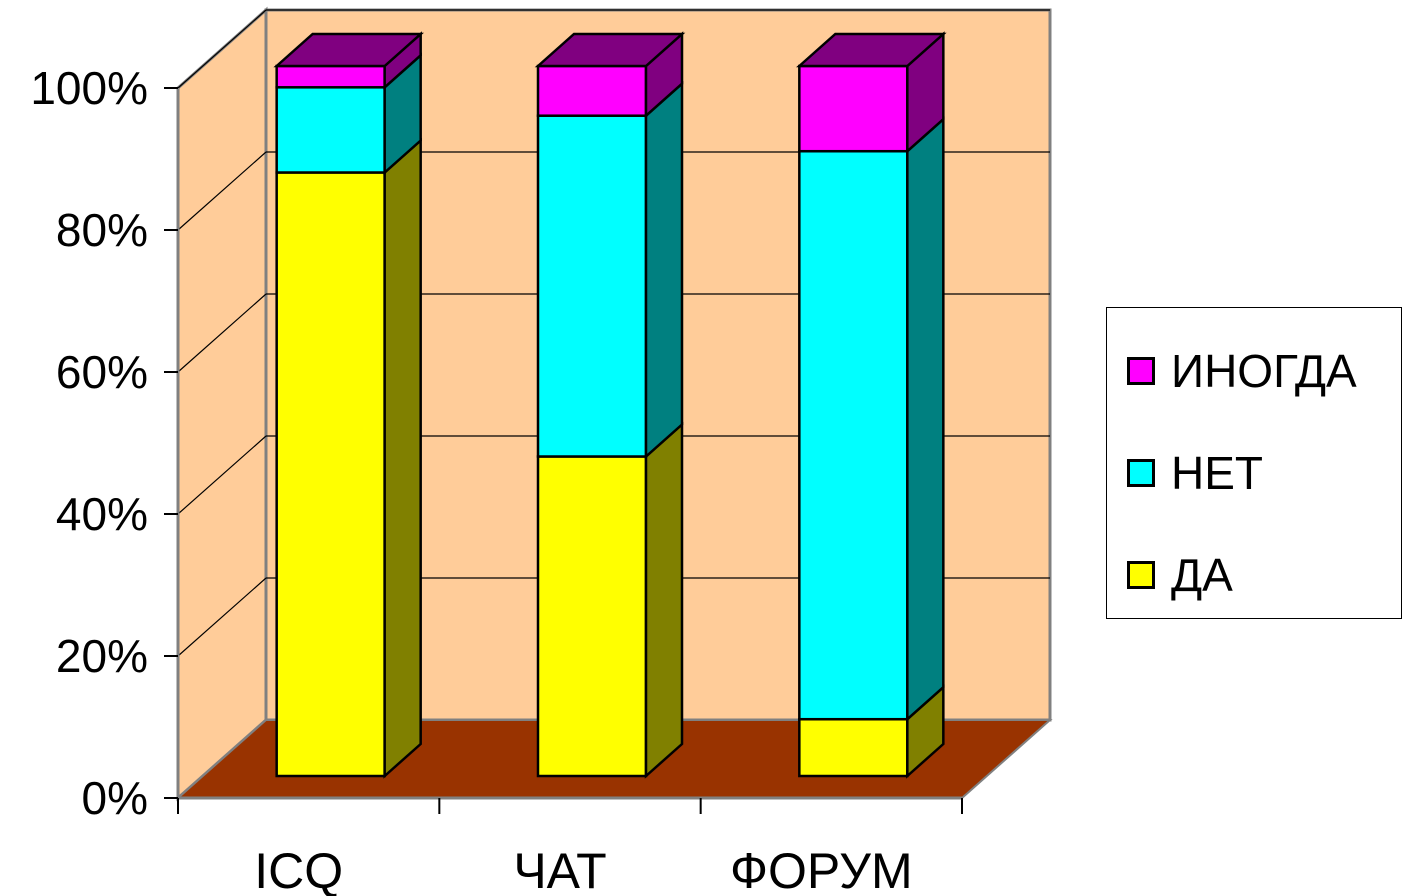 This screenshot has width=1407, height=896. I want to click on y-axis-ticks: 0% 20% 40% 60% 80% 100%, so click(104, 443).